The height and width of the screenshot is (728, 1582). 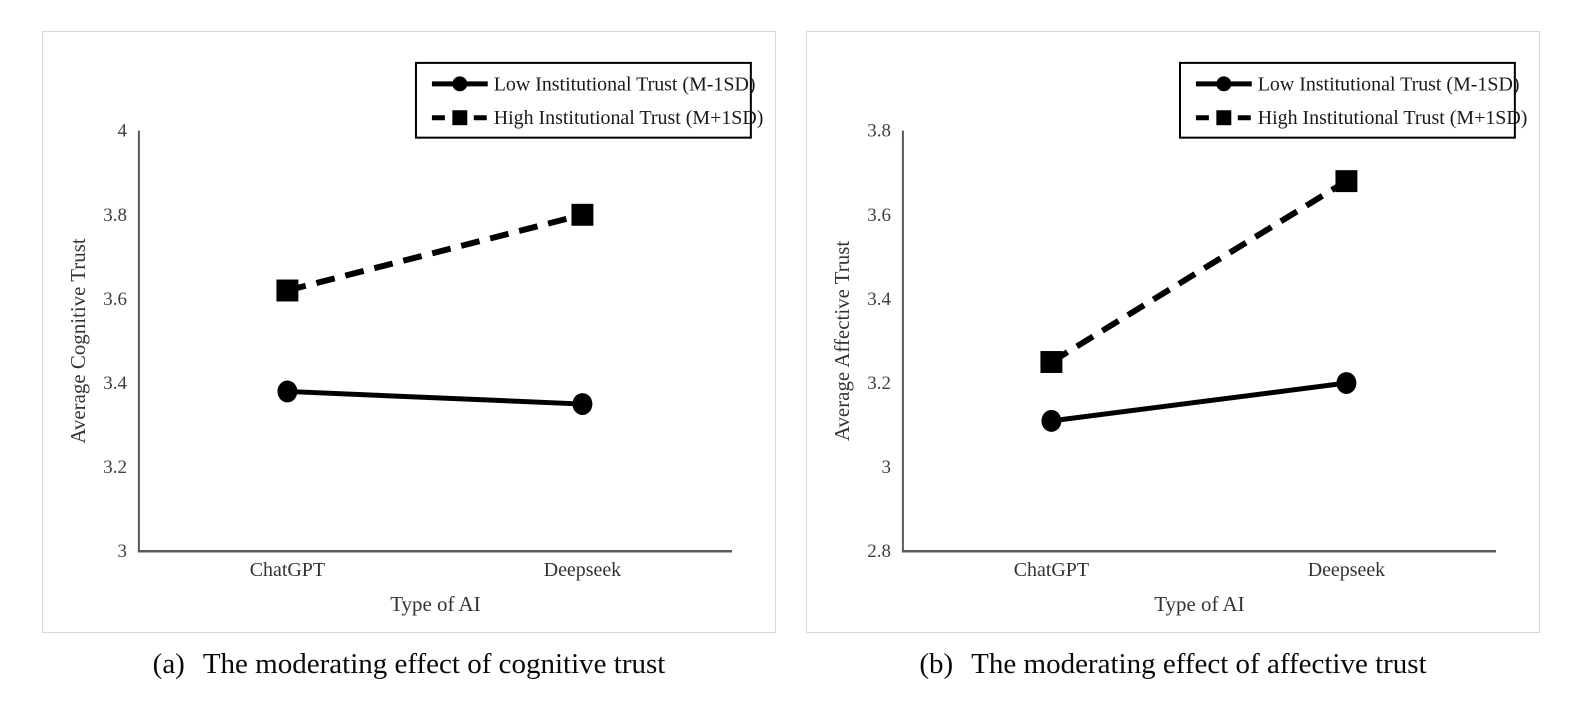 I want to click on caption-b-prefix: (b), so click(x=936, y=664).